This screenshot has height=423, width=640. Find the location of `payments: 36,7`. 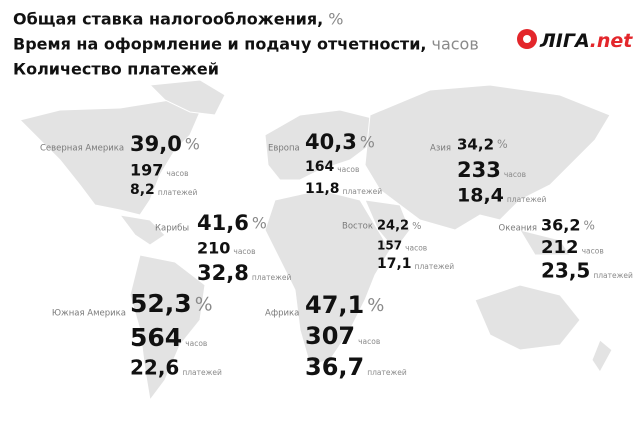

payments: 36,7 is located at coordinates (334, 367).